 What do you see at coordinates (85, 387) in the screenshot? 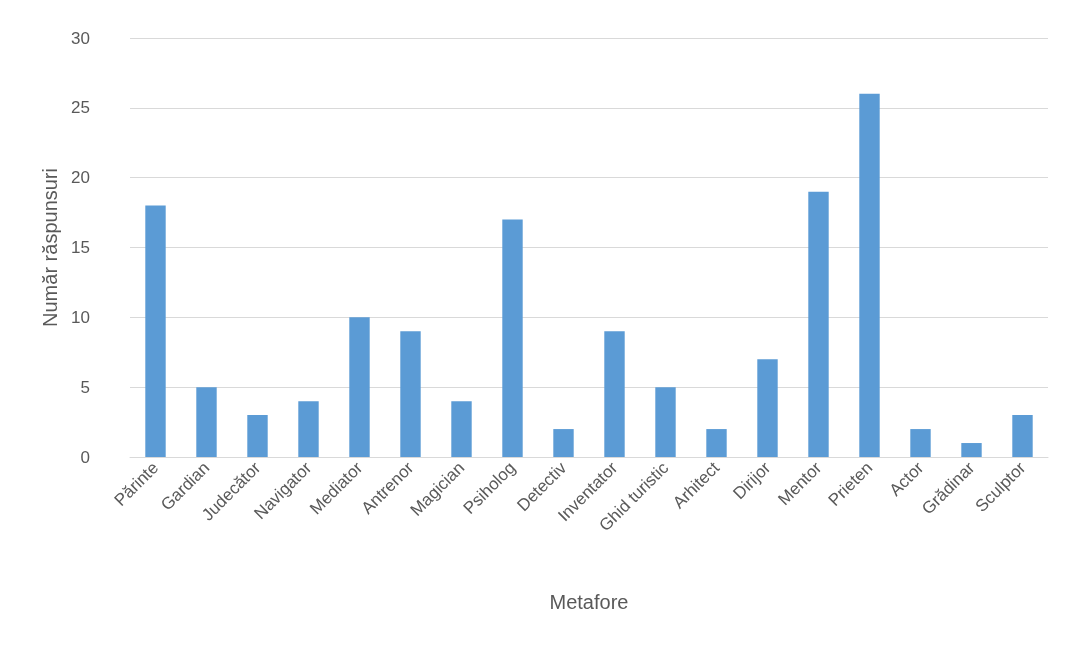
I see `y-tick-label: 5` at bounding box center [85, 387].